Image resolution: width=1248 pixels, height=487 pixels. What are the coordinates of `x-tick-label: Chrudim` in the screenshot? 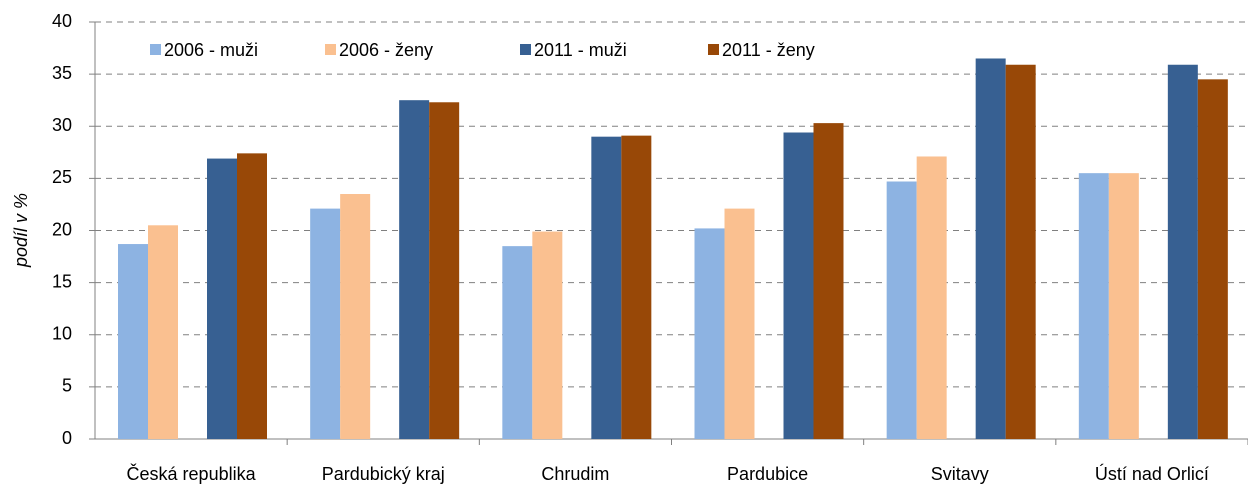 It's located at (575, 474).